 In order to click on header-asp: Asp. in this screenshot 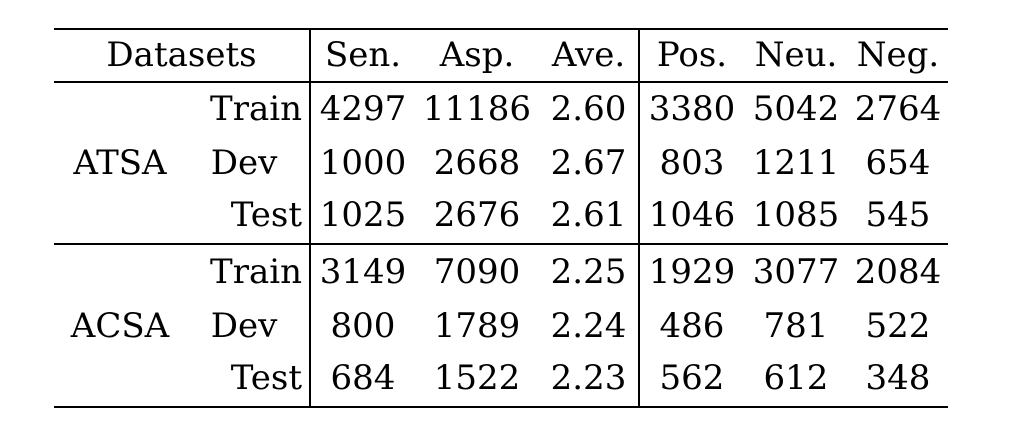, I will do `click(477, 55)`.